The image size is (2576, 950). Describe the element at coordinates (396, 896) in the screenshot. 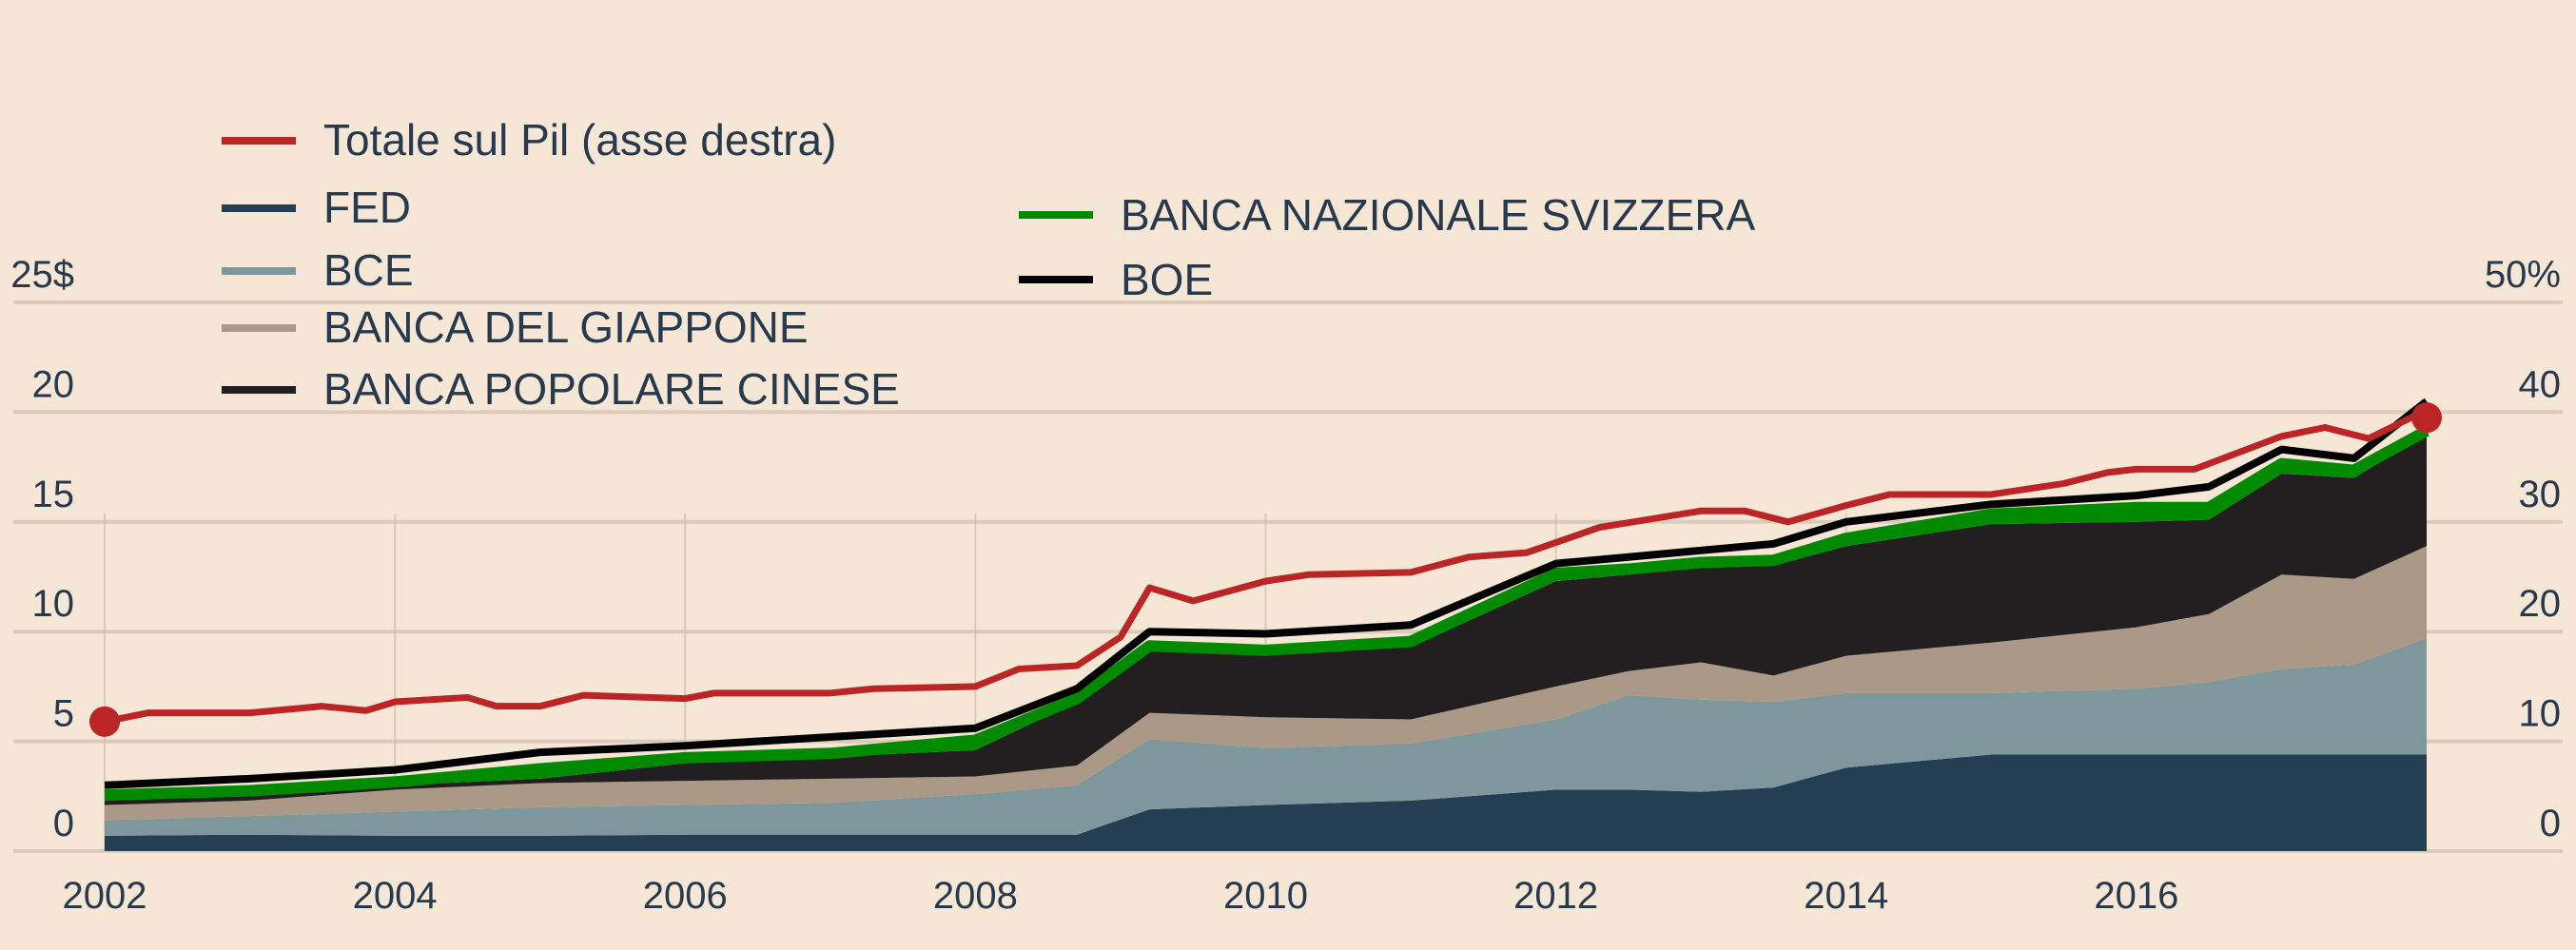

I see `x-tick-label: 2004` at that location.